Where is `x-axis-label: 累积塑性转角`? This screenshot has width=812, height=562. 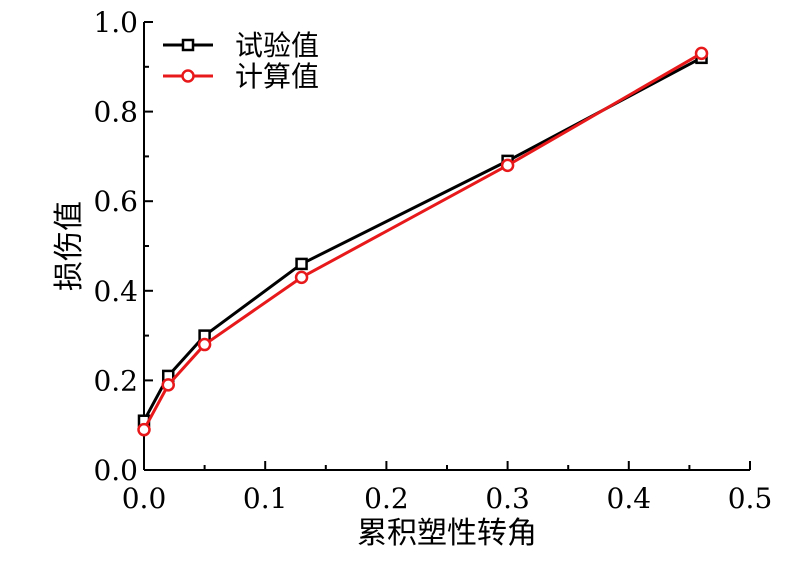
x-axis-label: 累积塑性转角 is located at coordinates (447, 533).